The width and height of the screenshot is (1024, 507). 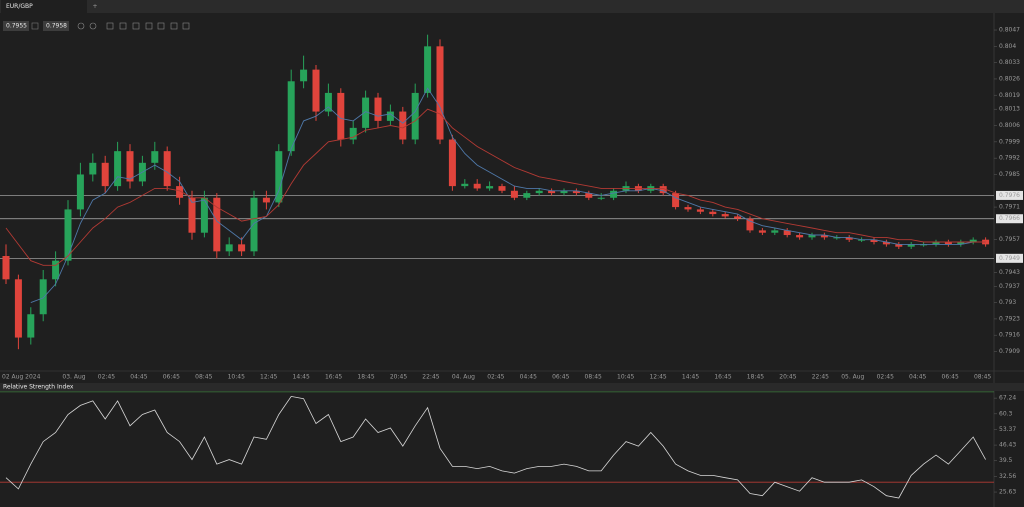 What do you see at coordinates (161, 26) in the screenshot?
I see `tool-save` at bounding box center [161, 26].